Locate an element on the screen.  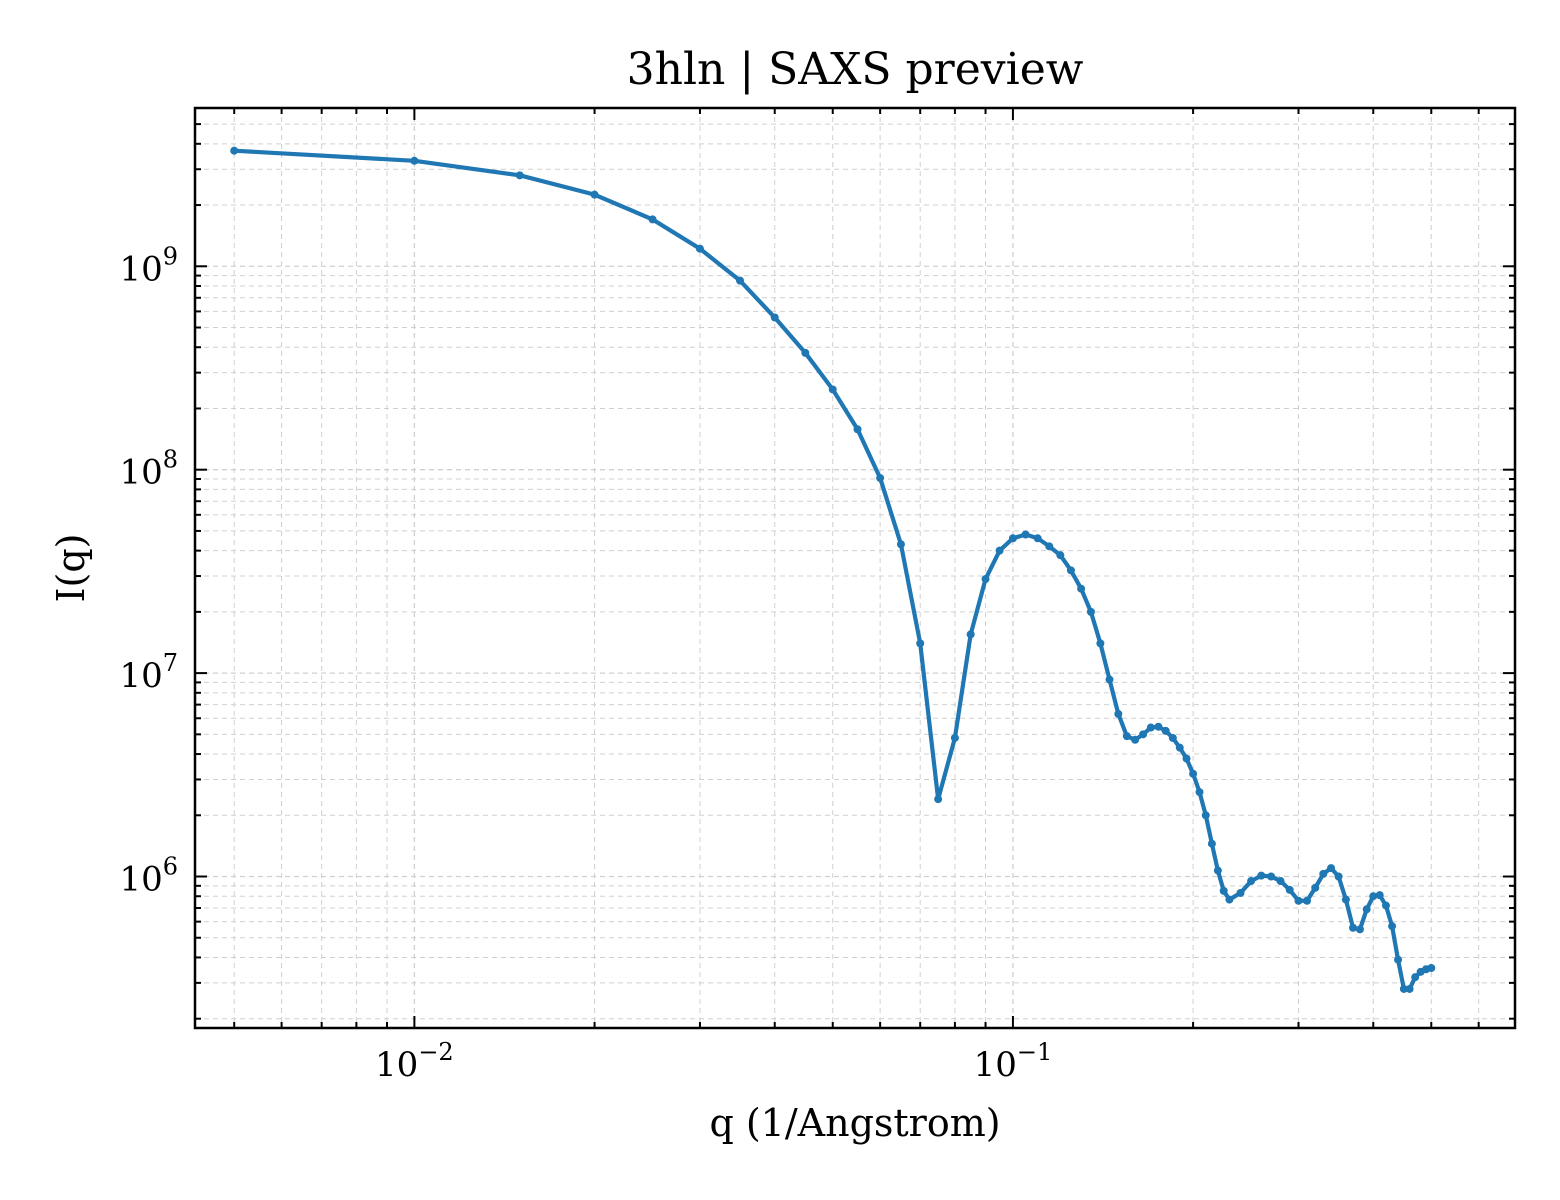
chart-title: 3hln | SAXS preview is located at coordinates (855, 69).